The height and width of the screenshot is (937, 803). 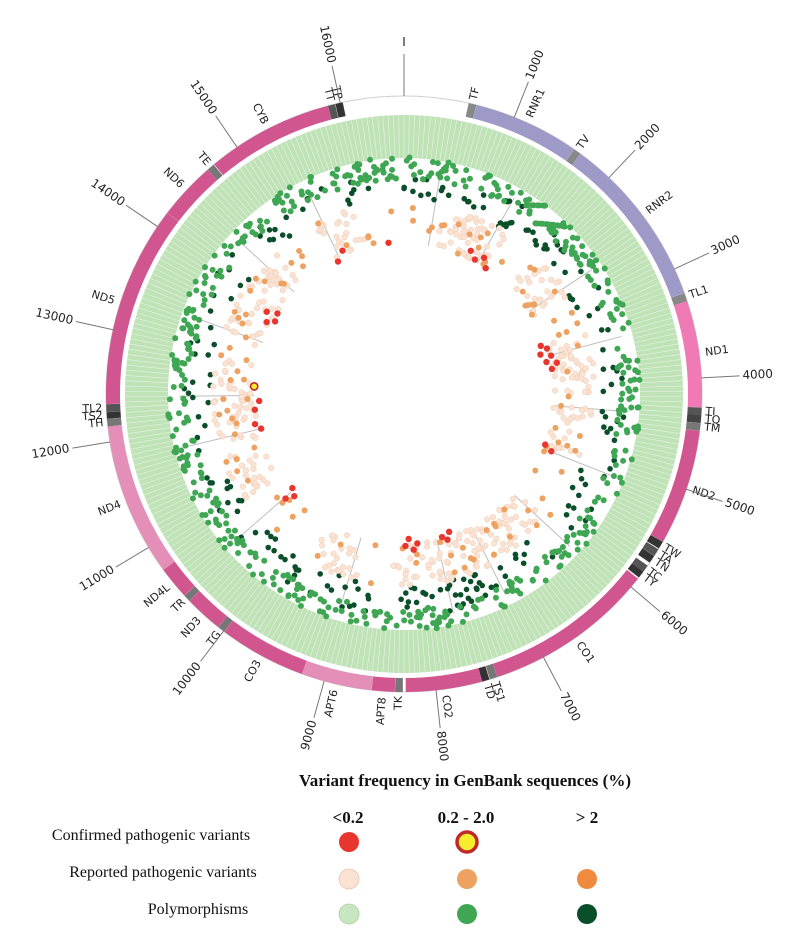 I want to click on tick-label-9000: 9000, so click(x=309, y=735).